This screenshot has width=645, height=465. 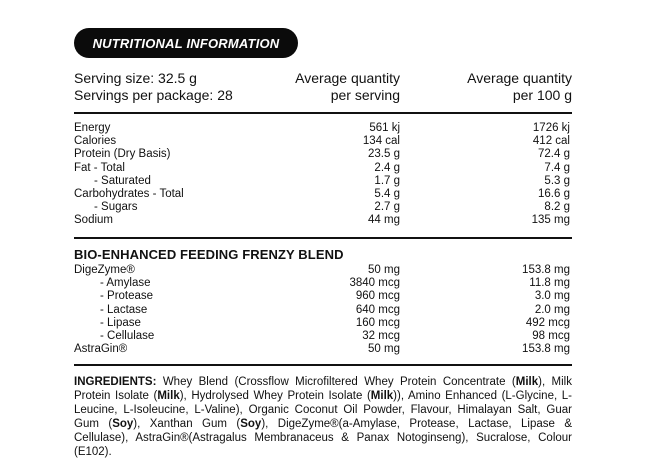 What do you see at coordinates (127, 296) in the screenshot?
I see `row-label: - Protease` at bounding box center [127, 296].